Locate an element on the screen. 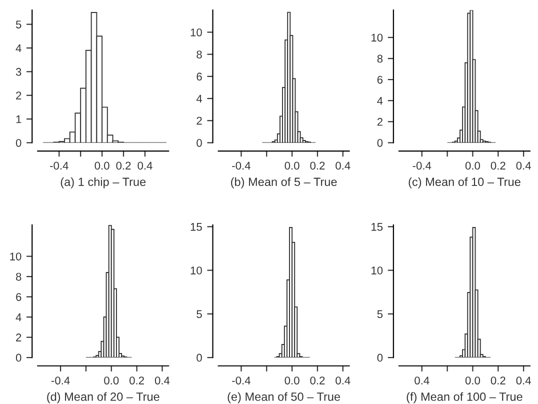 The image size is (538, 404). x-axis-title: (f) Mean of 100 – True is located at coordinates (464, 398).